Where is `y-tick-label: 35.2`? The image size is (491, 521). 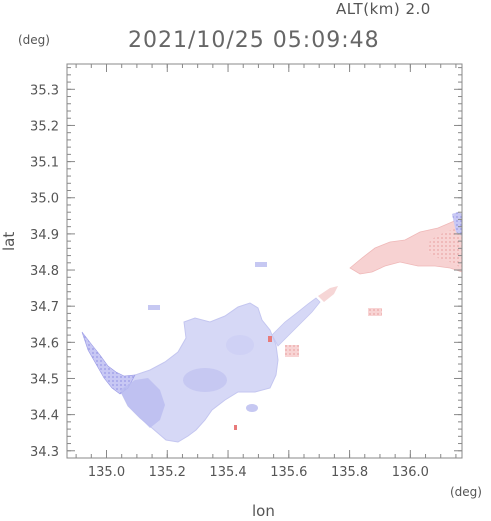 y-tick-label: 35.2 is located at coordinates (44, 126).